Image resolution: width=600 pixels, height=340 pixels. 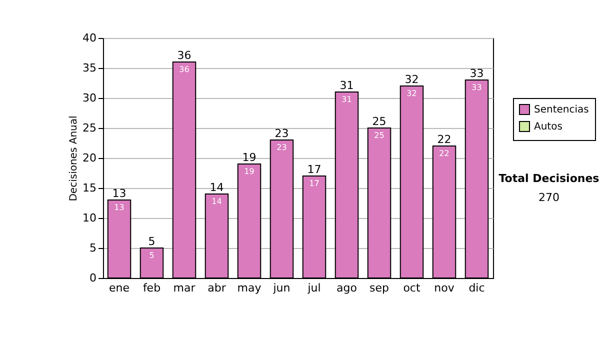 What do you see at coordinates (314, 183) in the screenshot?
I see `data-label: 17` at bounding box center [314, 183].